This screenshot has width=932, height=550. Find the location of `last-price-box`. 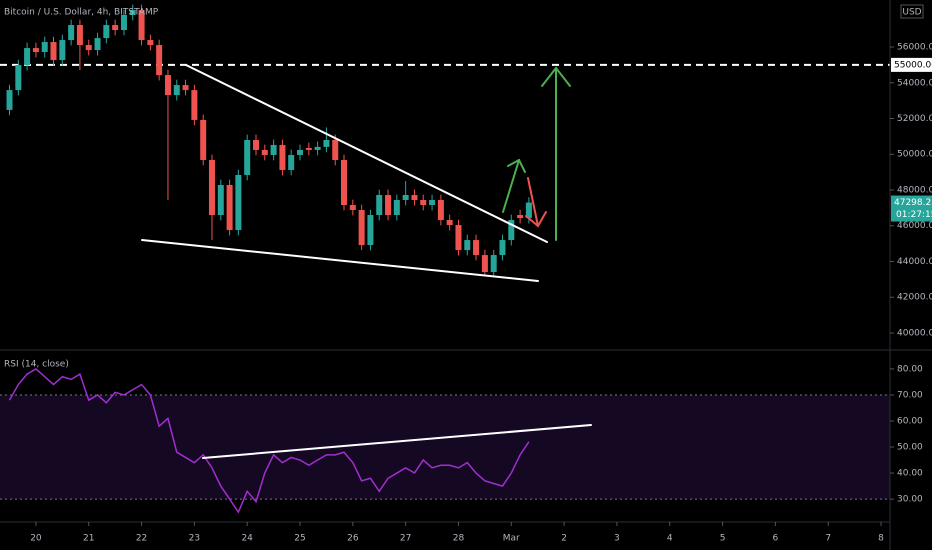

last-price-box is located at coordinates (911, 208).